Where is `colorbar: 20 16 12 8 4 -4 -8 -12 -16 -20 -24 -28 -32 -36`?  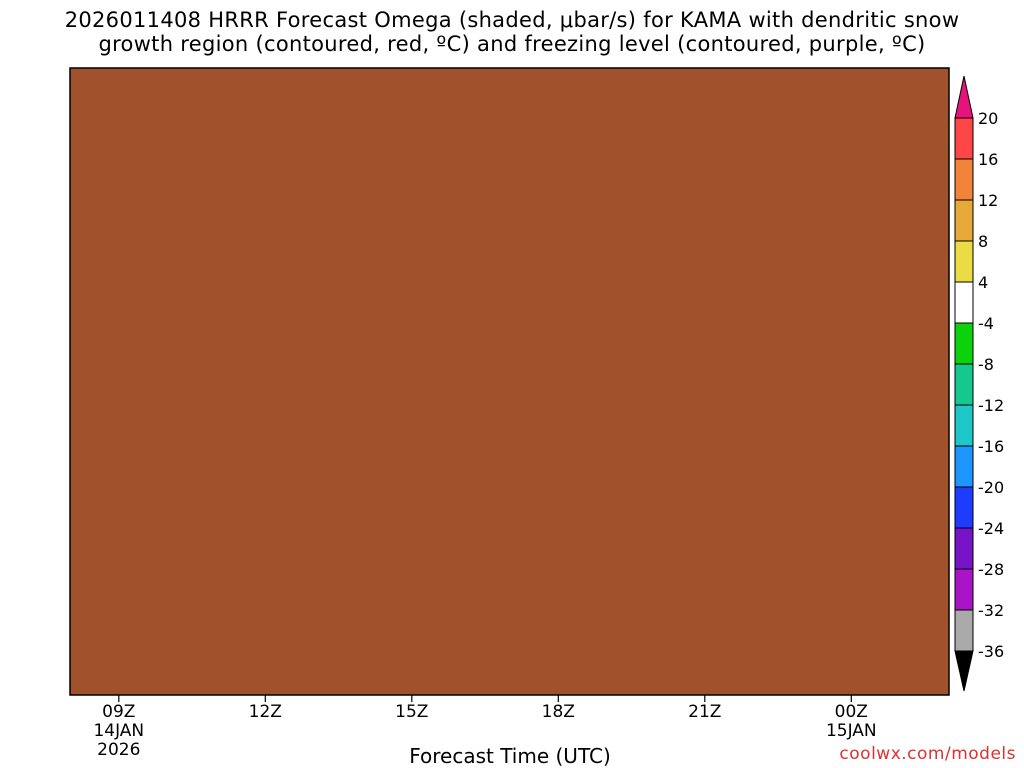 colorbar: 20 16 12 8 4 -4 -8 -12 -16 -20 -24 -28 -32 -36 is located at coordinates (979, 383).